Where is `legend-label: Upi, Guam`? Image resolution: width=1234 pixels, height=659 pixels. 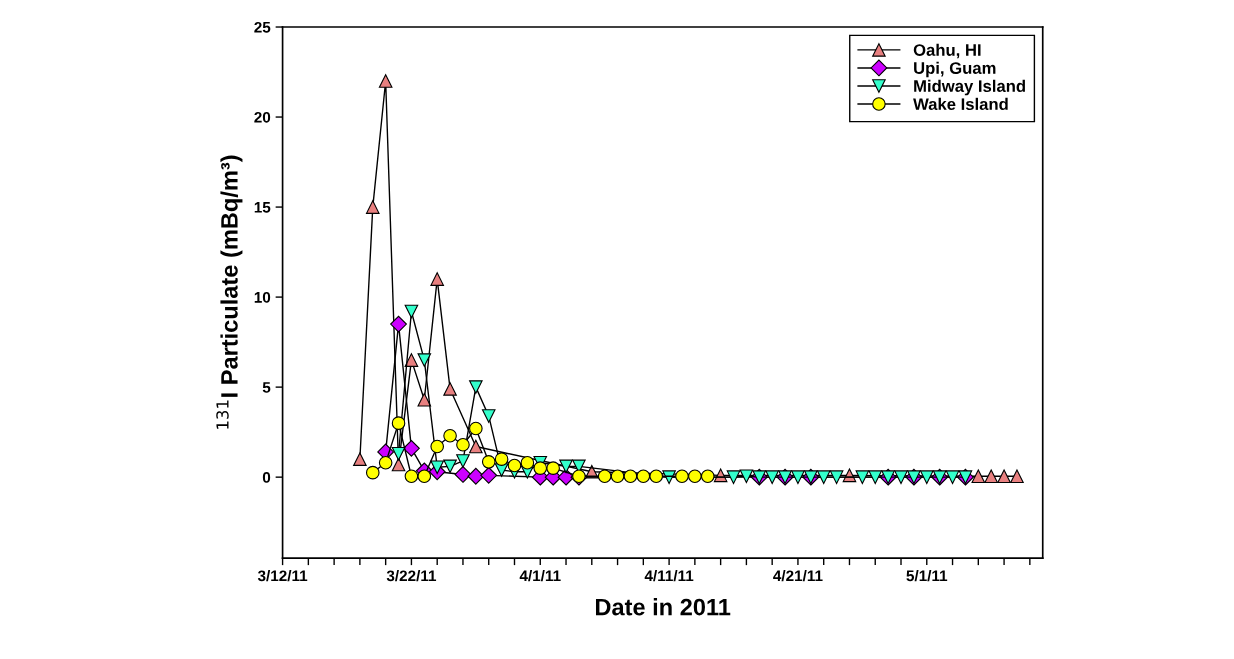
legend-label: Upi, Guam is located at coordinates (955, 69).